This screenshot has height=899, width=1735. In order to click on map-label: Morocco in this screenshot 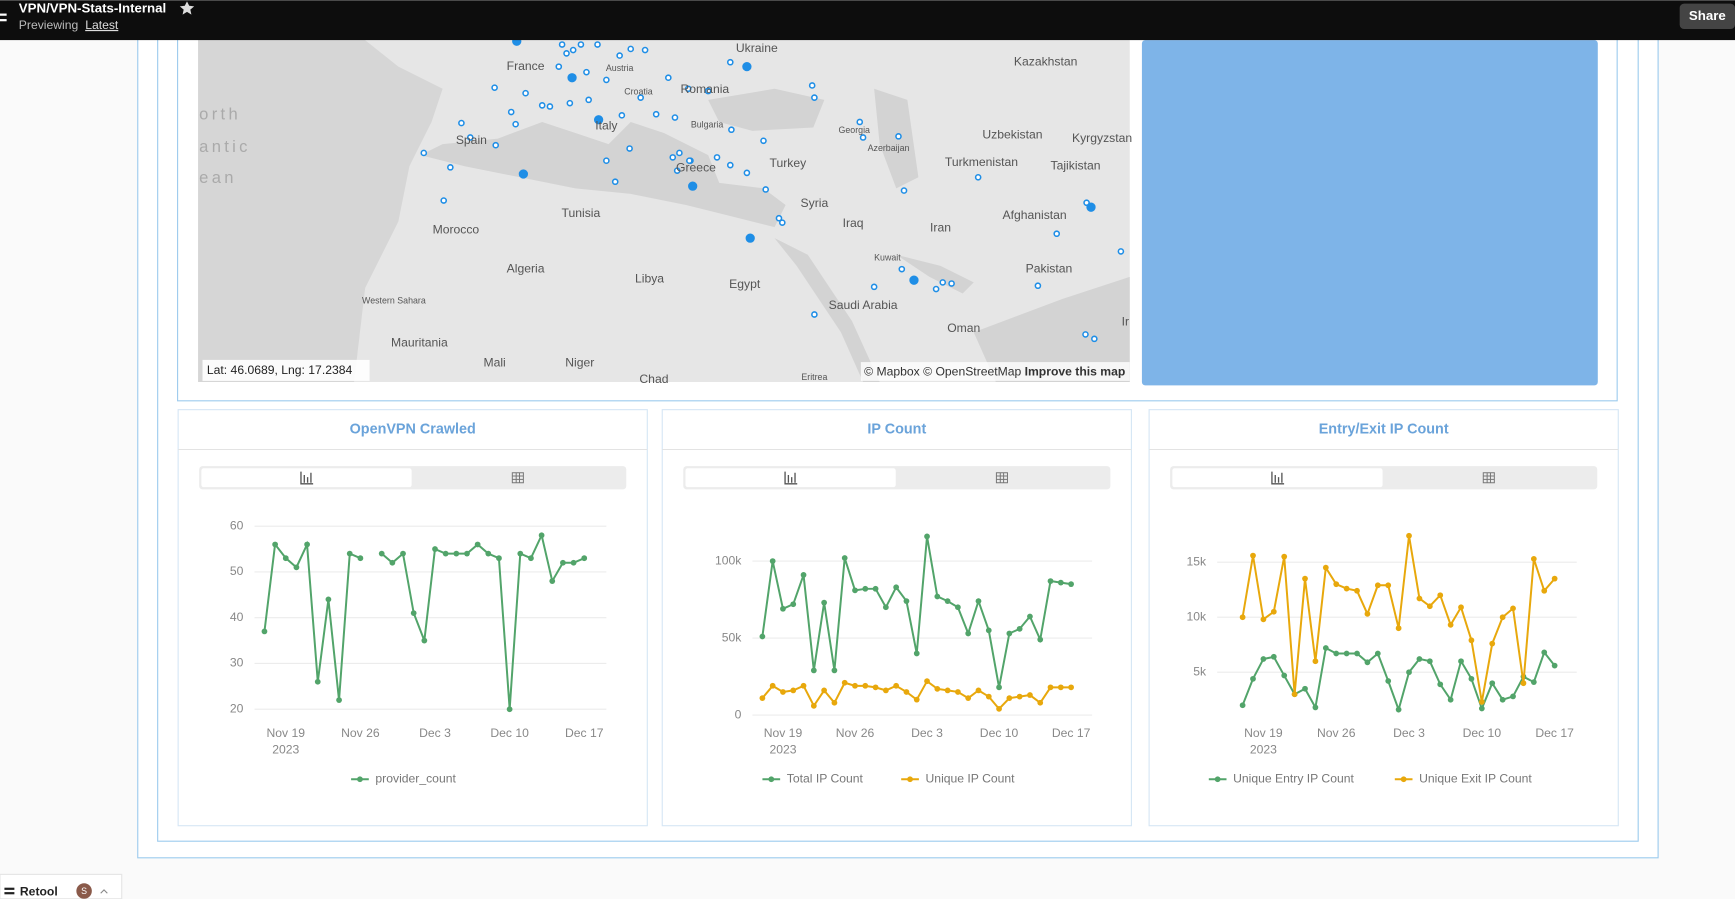, I will do `click(456, 230)`.